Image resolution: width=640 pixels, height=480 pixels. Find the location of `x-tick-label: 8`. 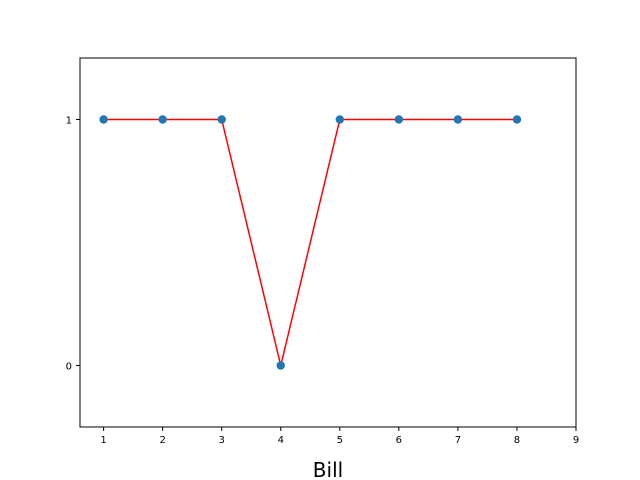

x-tick-label: 8 is located at coordinates (517, 440).